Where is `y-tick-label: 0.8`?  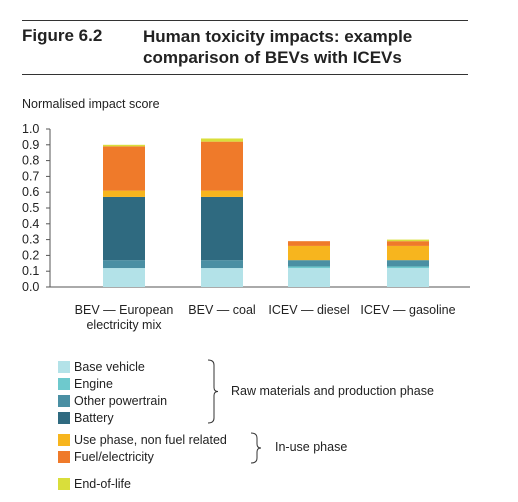 y-tick-label: 0.8 is located at coordinates (30, 161).